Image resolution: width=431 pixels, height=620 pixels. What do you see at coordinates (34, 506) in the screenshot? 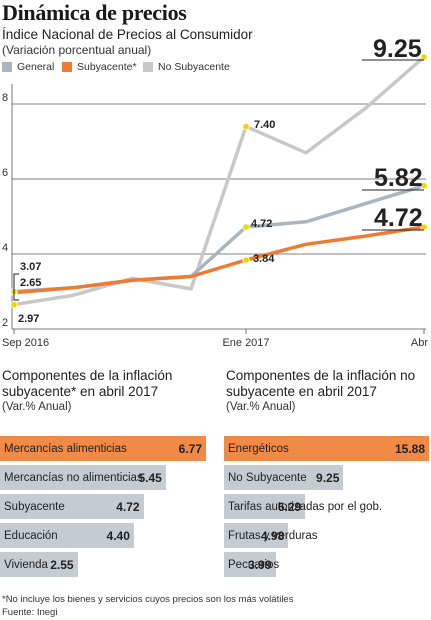
I see `bar-category-label: Subyacente` at bounding box center [34, 506].